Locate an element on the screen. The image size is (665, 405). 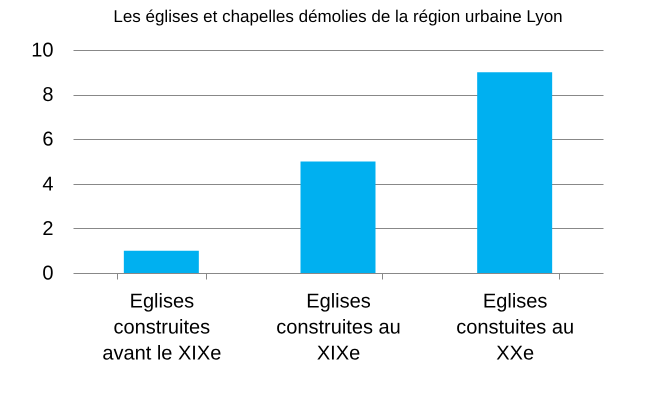
y-tick-label: 8 is located at coordinates (48, 95).